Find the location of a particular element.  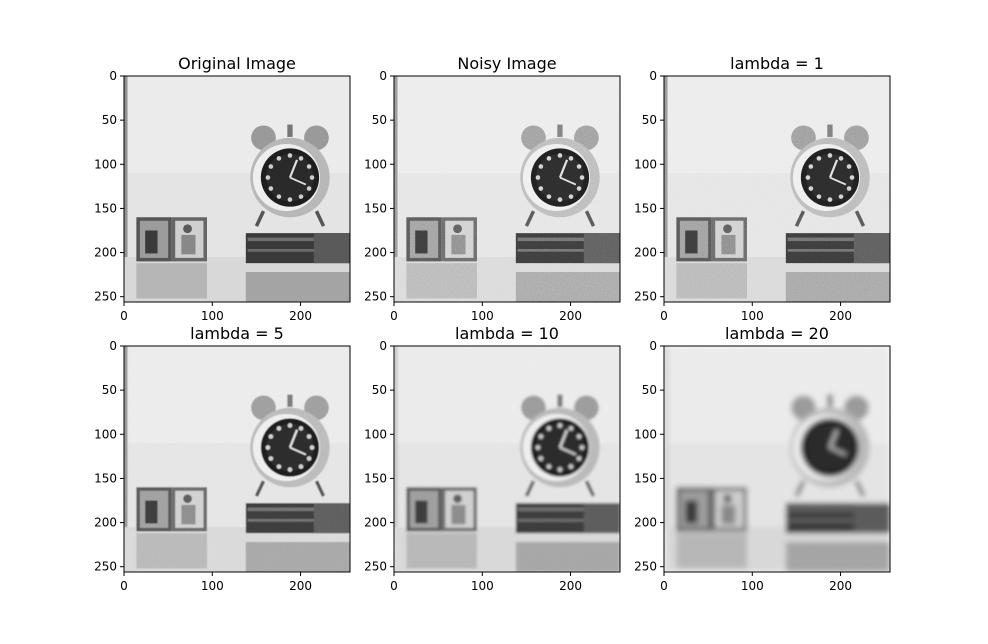

subplot-1: Original Image 0 100 200 0 50 100 150 200 250 is located at coordinates (222, 188).